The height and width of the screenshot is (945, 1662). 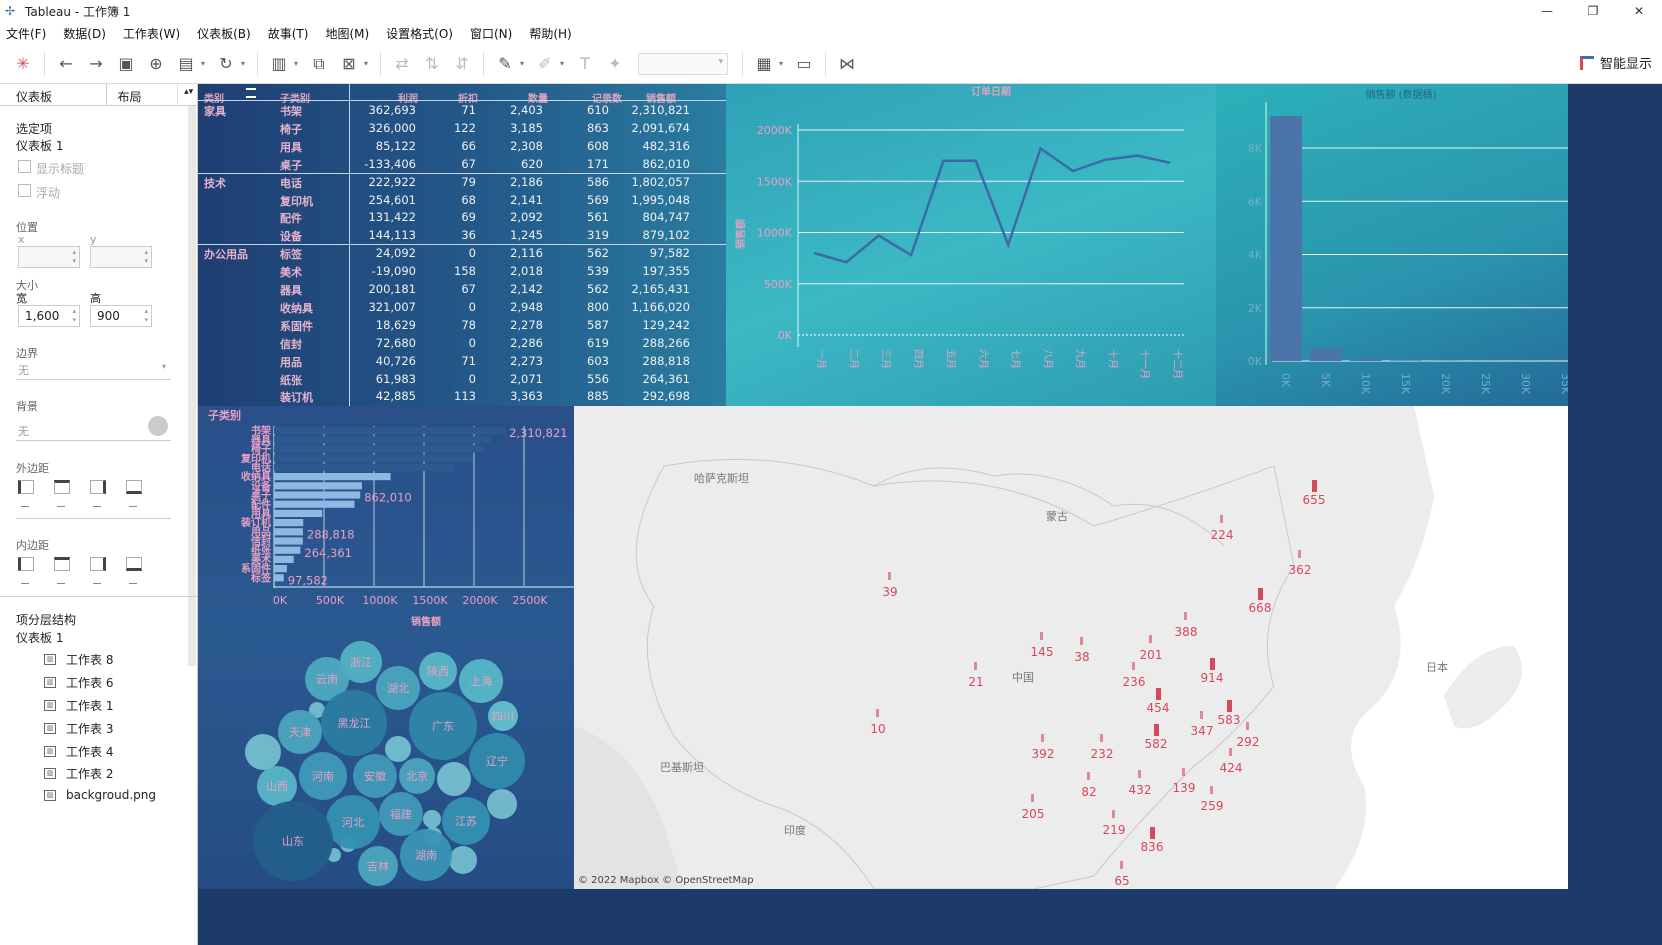 I want to click on inner-padding-bottom-value, so click(x=133, y=583).